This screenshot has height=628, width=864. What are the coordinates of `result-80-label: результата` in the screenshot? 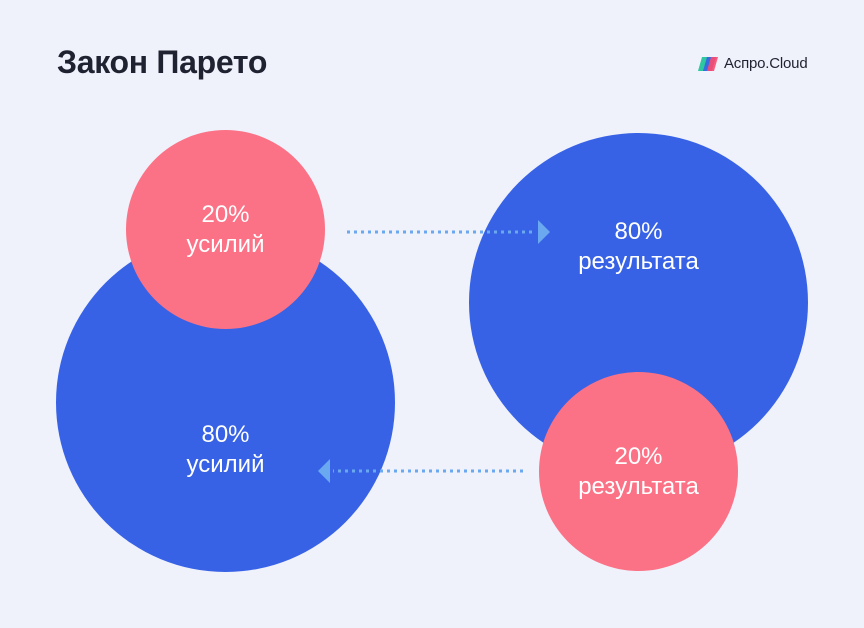 It's located at (638, 261).